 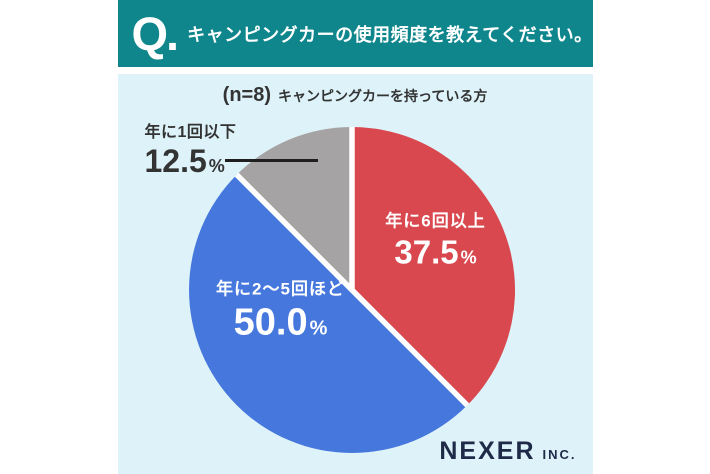 I want to click on slice-value-gray: 12.5%, so click(x=190, y=160).